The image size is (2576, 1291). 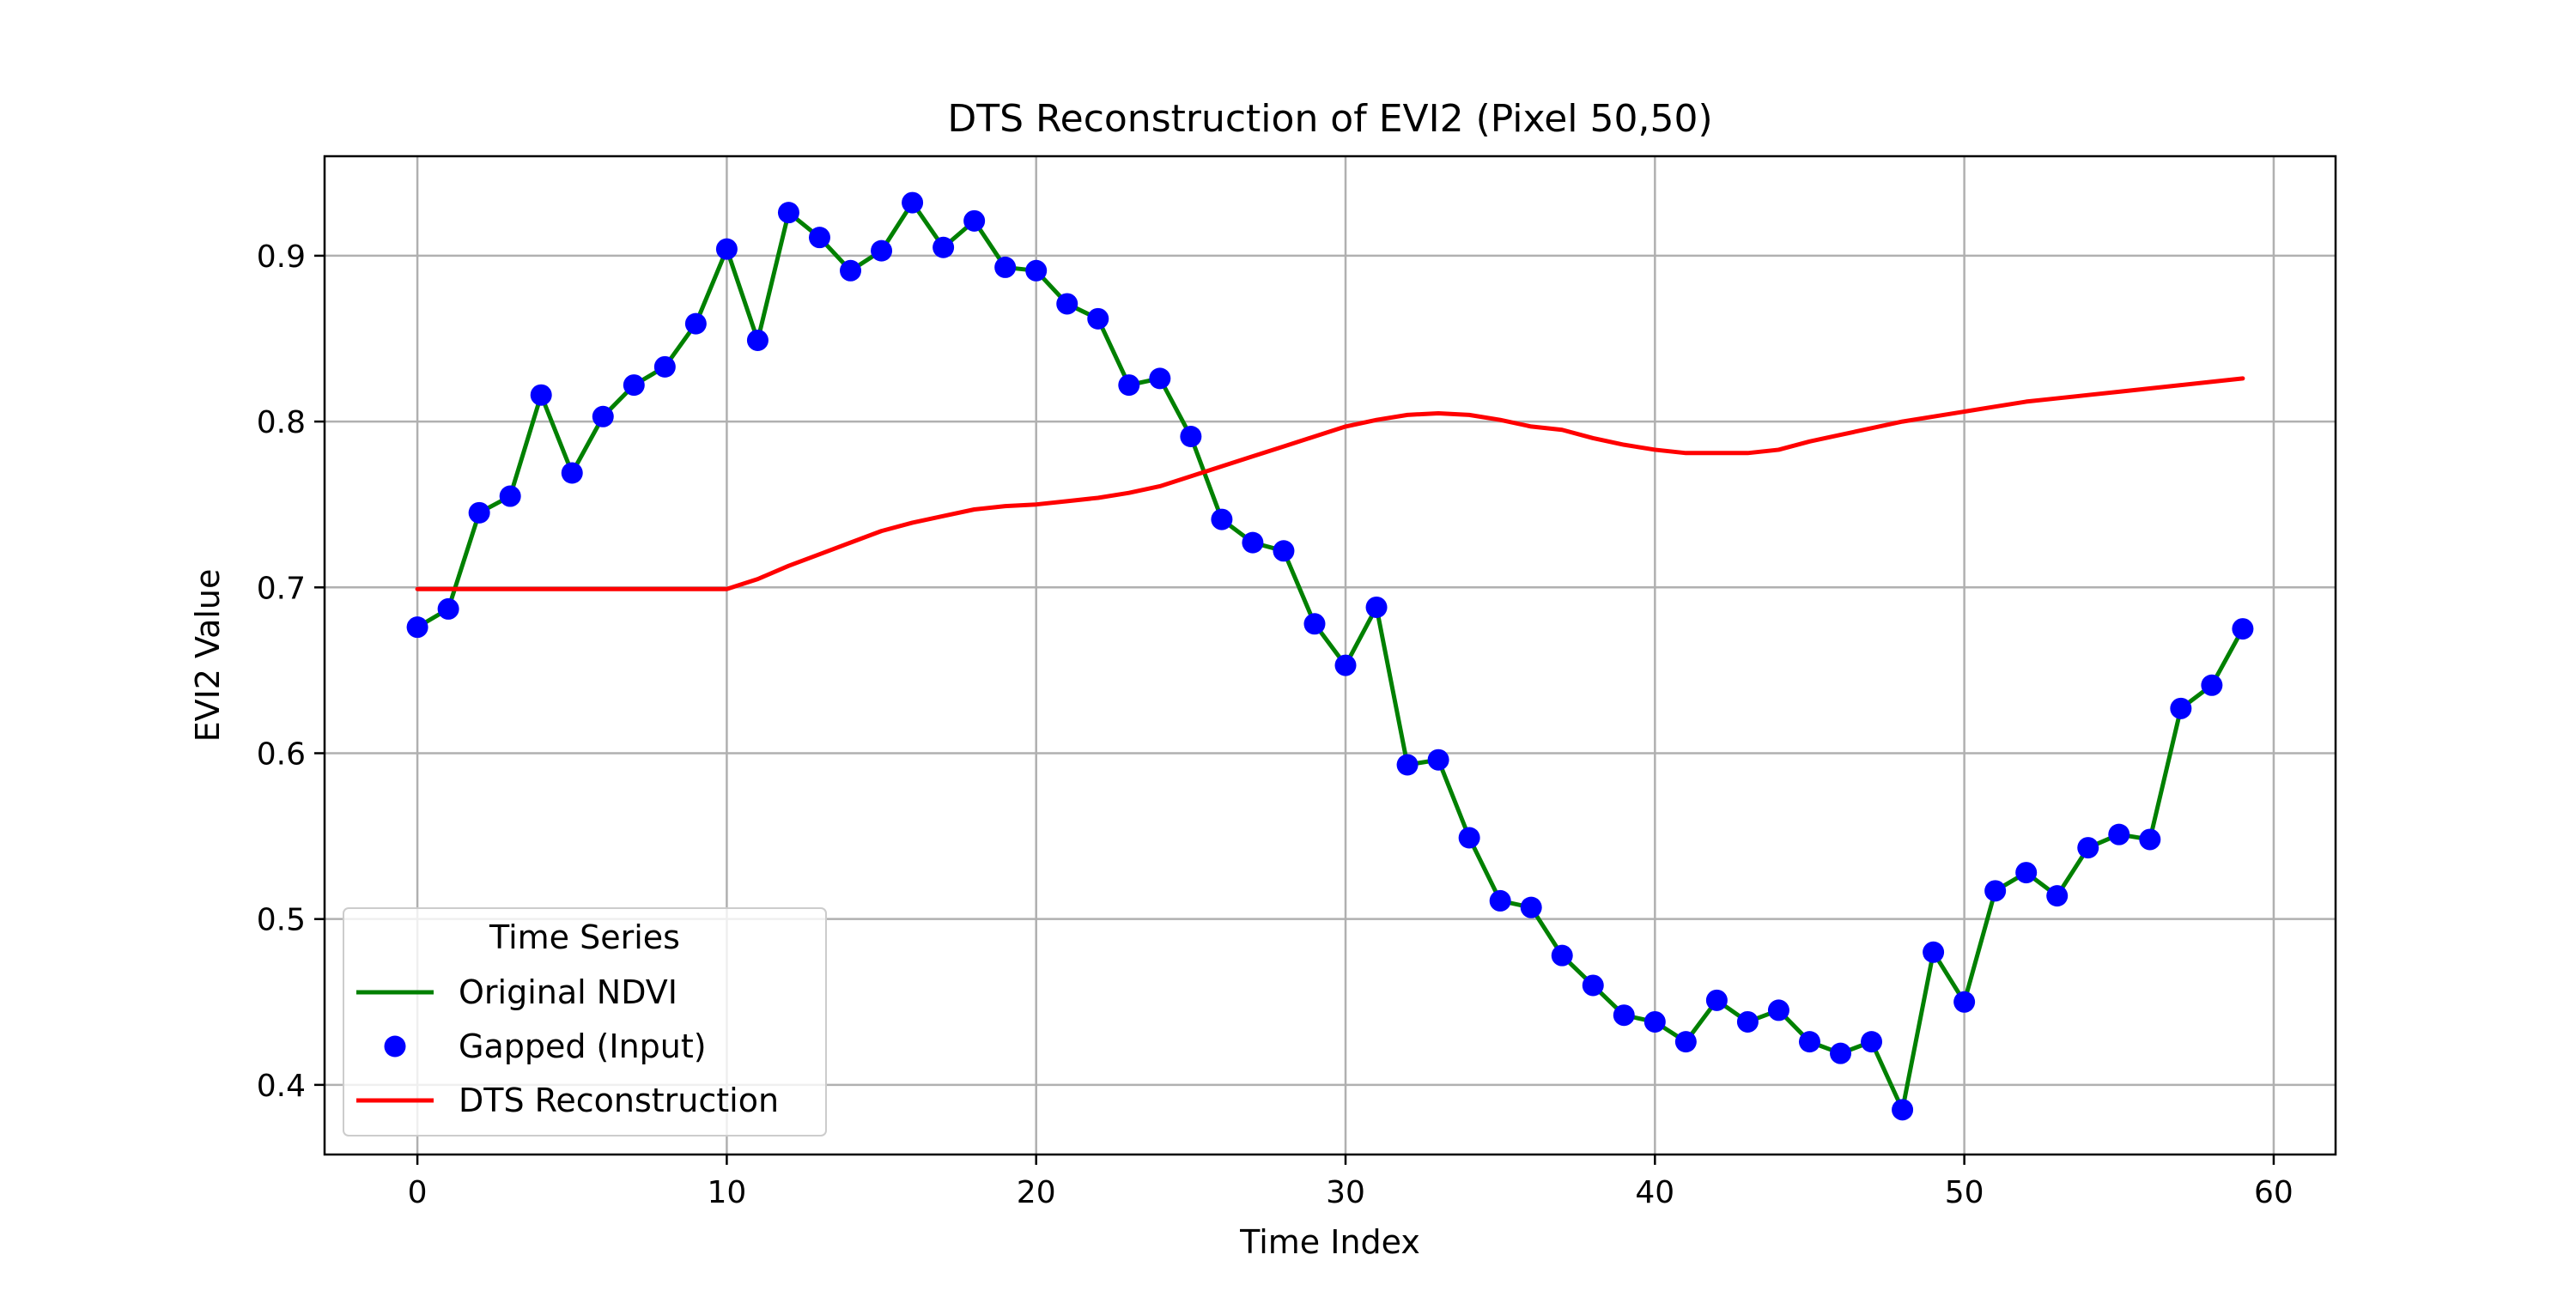 What do you see at coordinates (281, 588) in the screenshot?
I see `y-tick-label: 0.7` at bounding box center [281, 588].